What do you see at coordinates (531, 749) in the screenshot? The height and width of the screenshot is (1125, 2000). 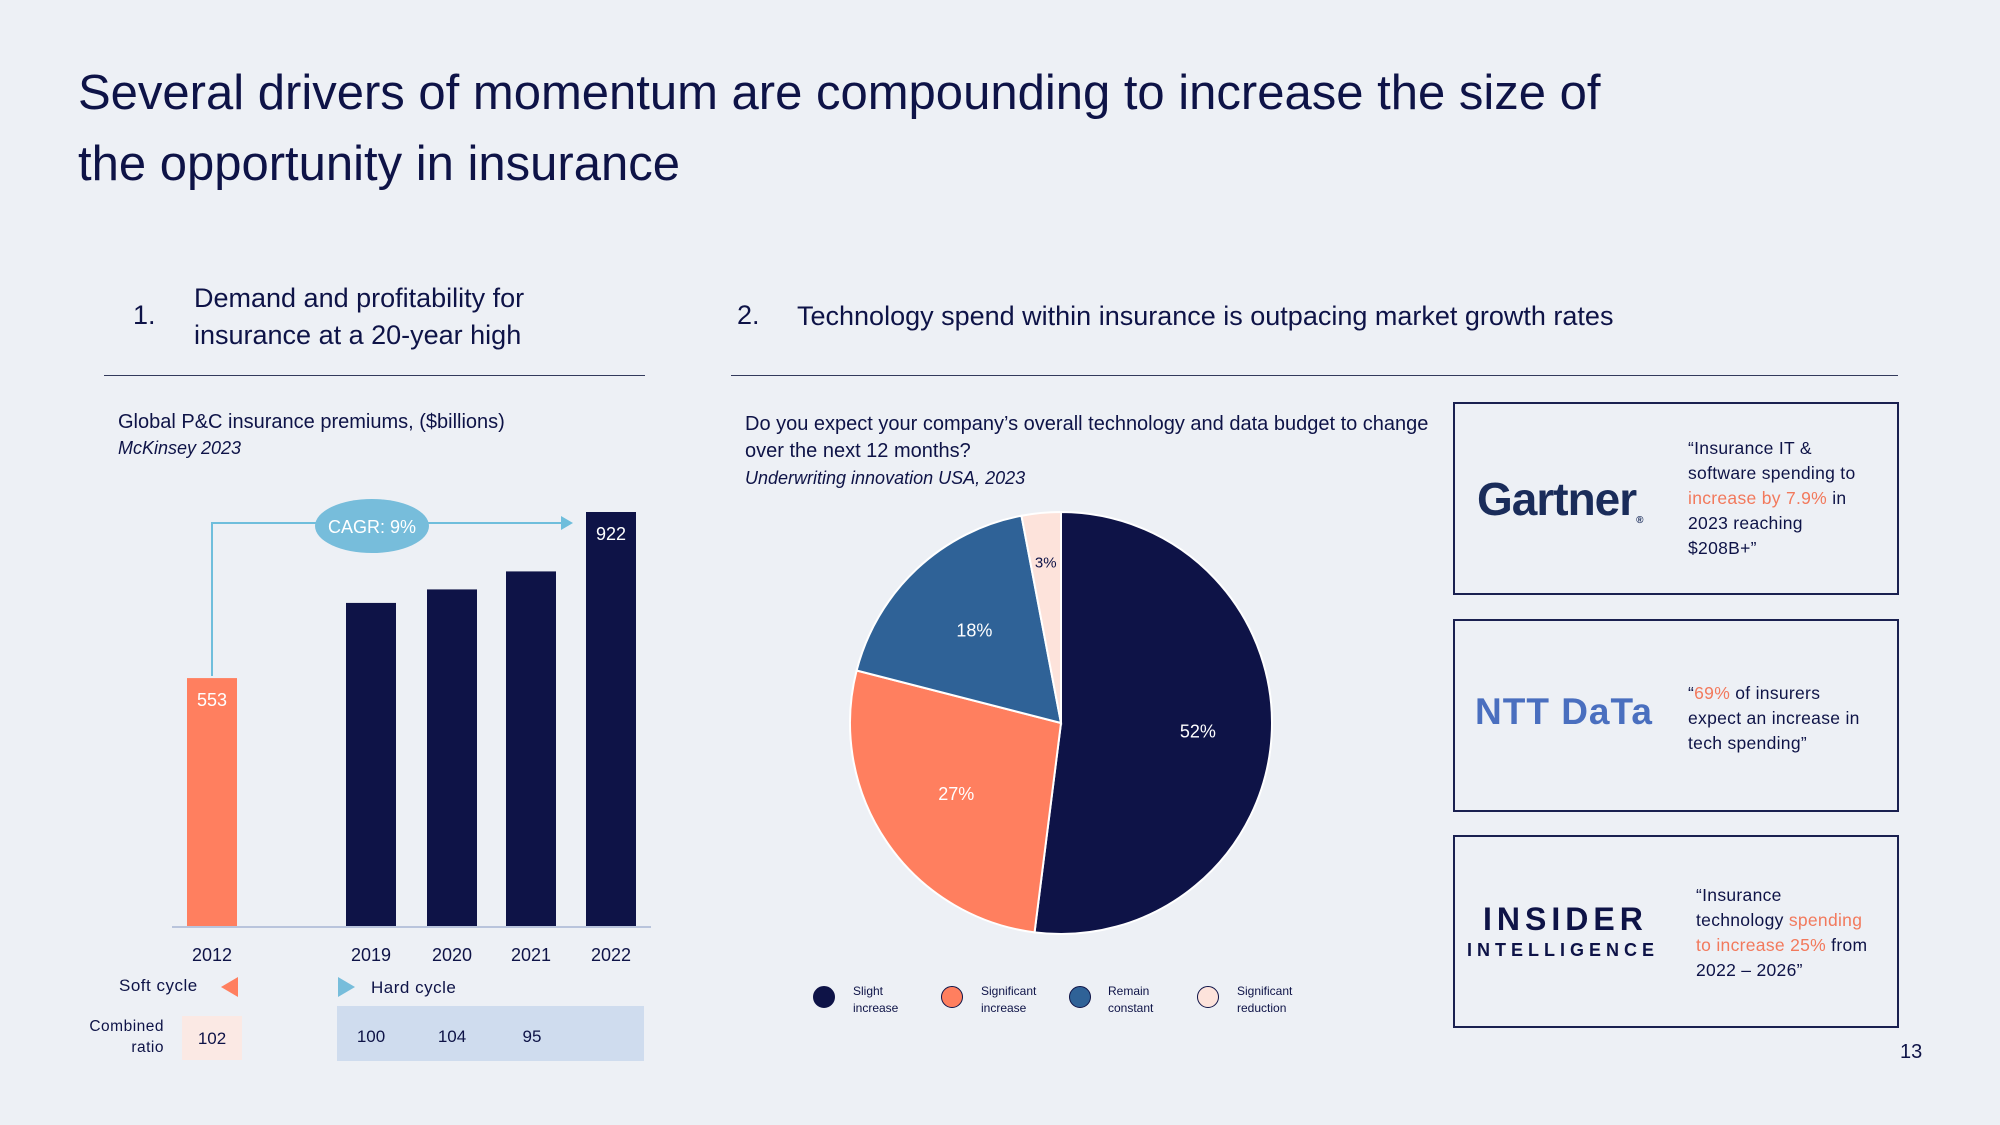 I see `bar-2021` at bounding box center [531, 749].